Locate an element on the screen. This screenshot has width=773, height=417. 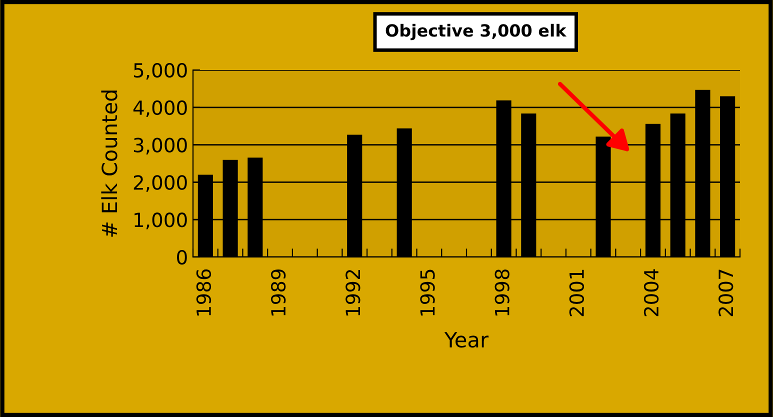
y-tick-label: 2,000 is located at coordinates (160, 183).